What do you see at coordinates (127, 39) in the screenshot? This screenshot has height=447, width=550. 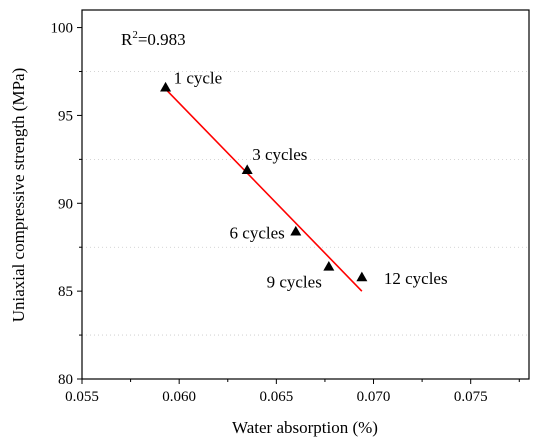 I see `r2-prefix: R` at bounding box center [127, 39].